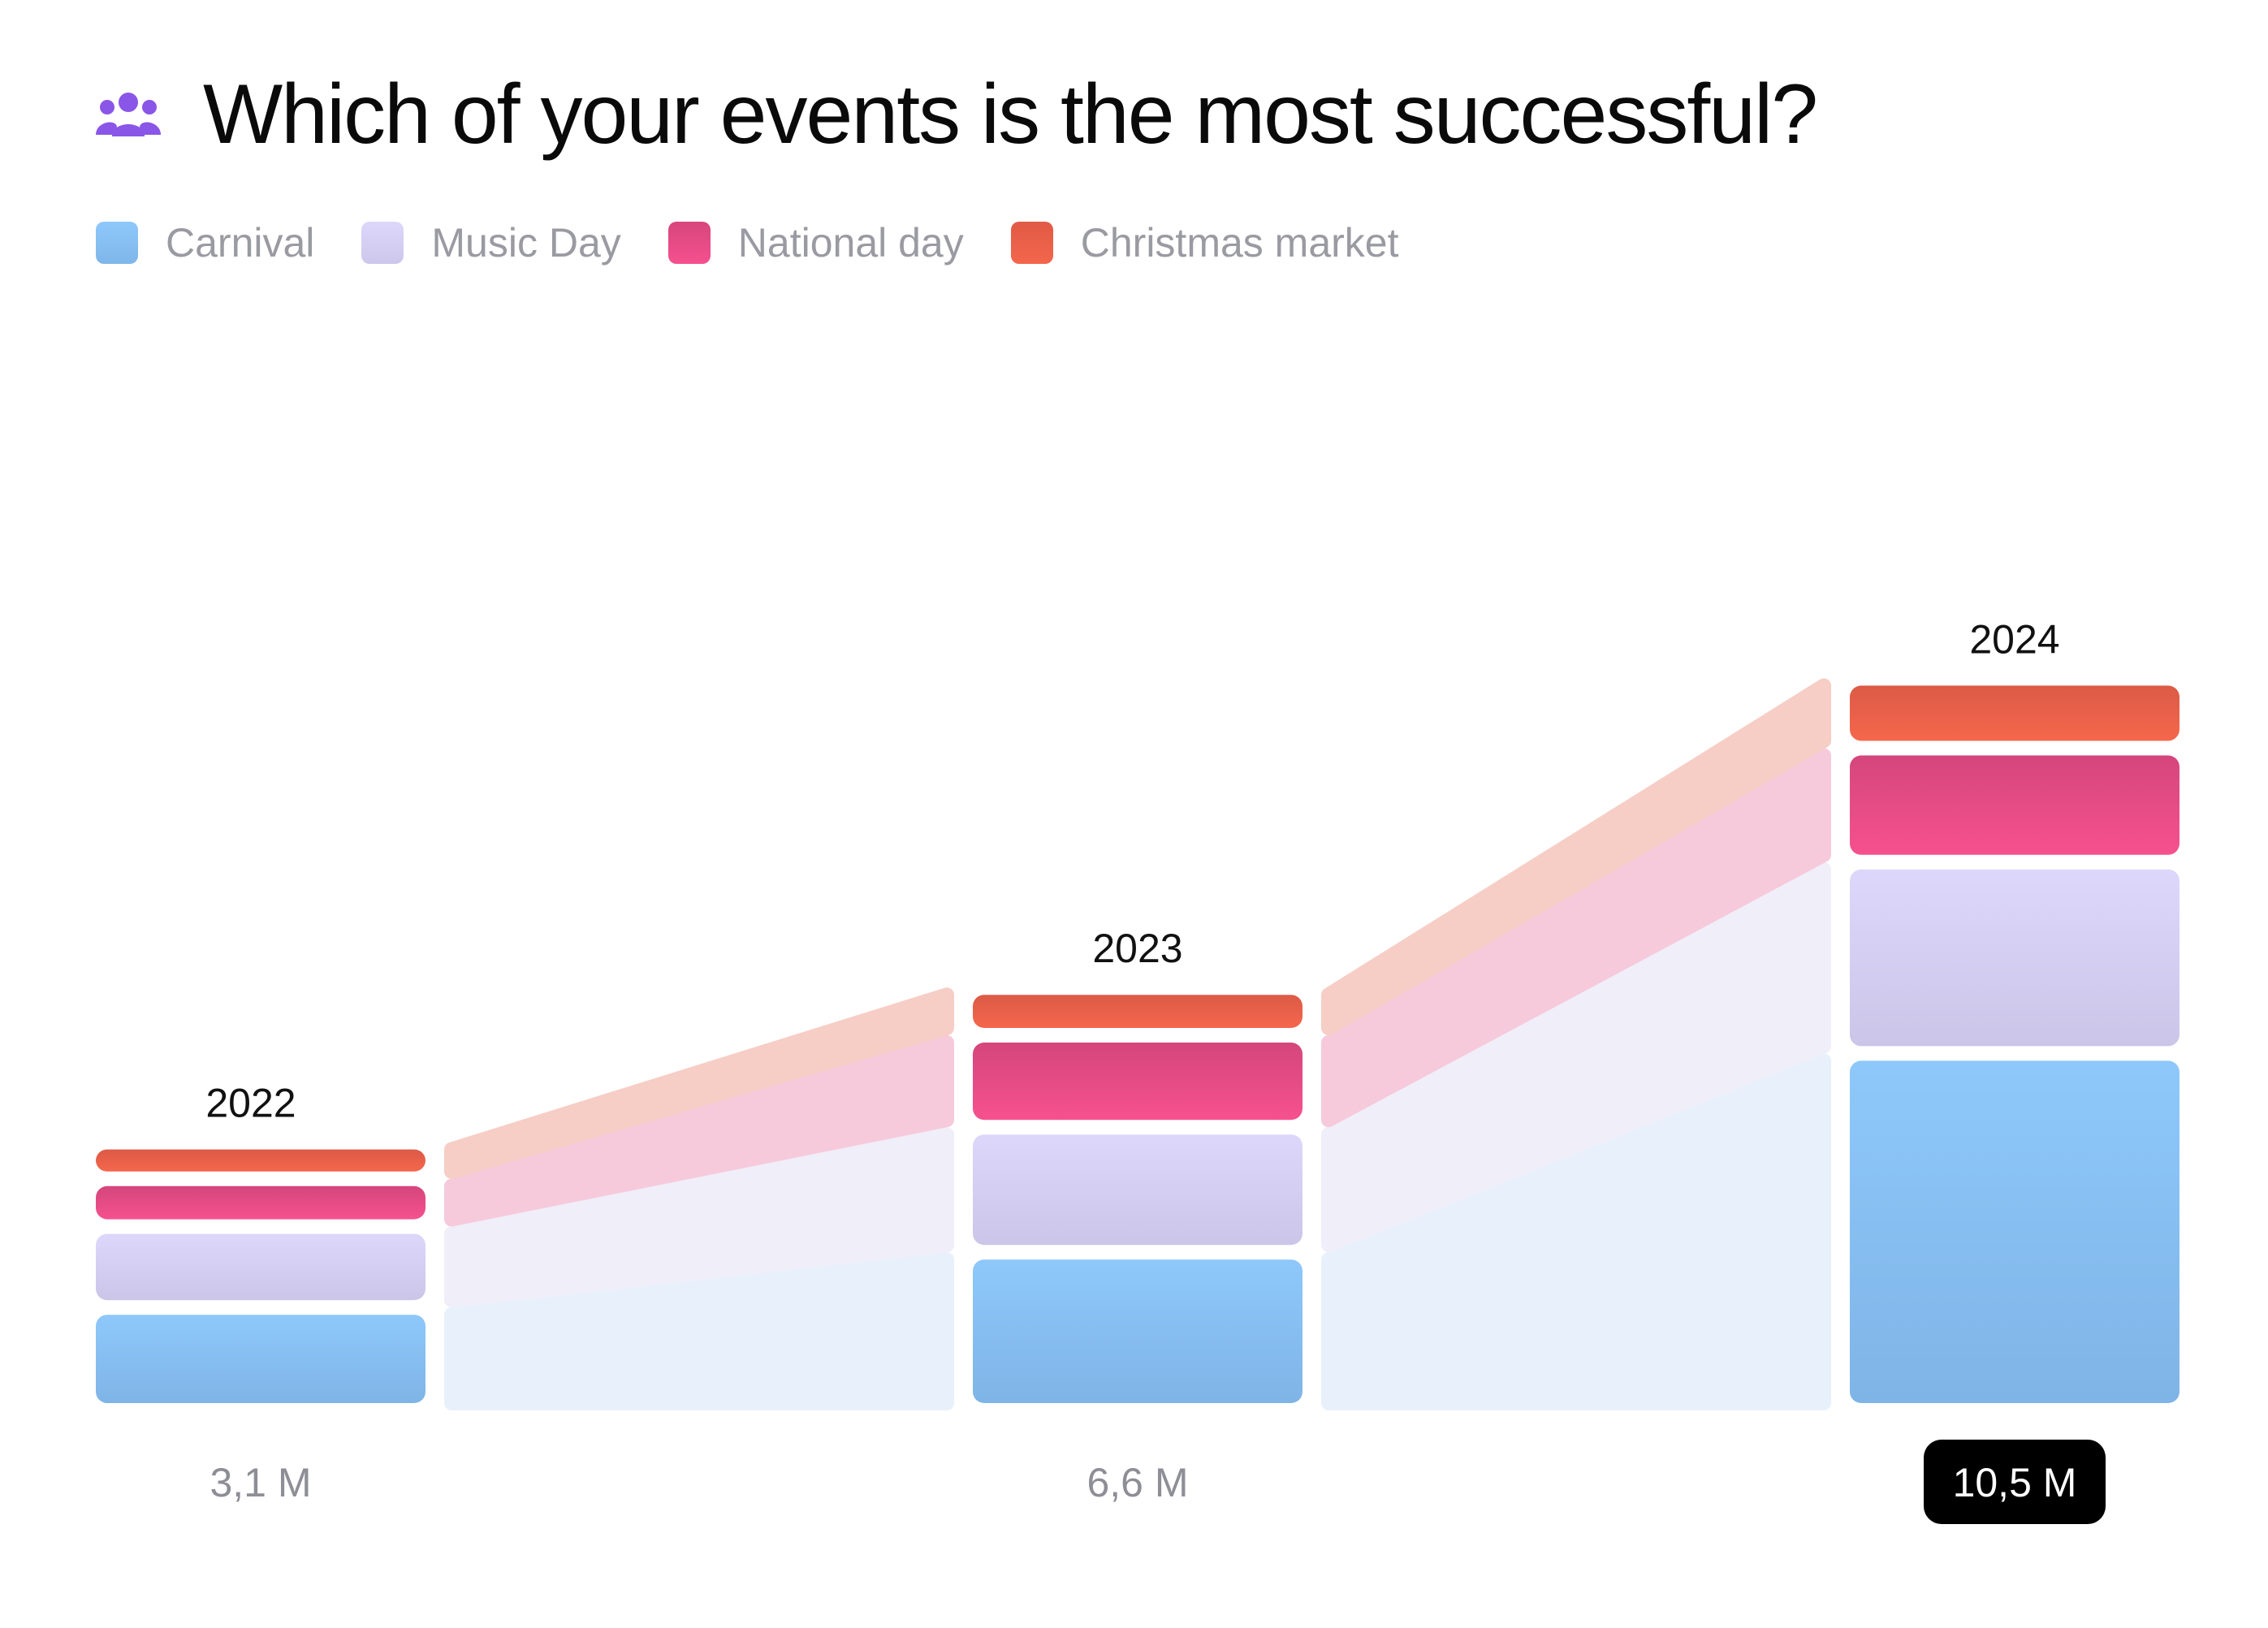 The height and width of the screenshot is (1628, 2268). Describe the element at coordinates (1137, 1082) in the screenshot. I see `bar-national-day-2023` at that location.